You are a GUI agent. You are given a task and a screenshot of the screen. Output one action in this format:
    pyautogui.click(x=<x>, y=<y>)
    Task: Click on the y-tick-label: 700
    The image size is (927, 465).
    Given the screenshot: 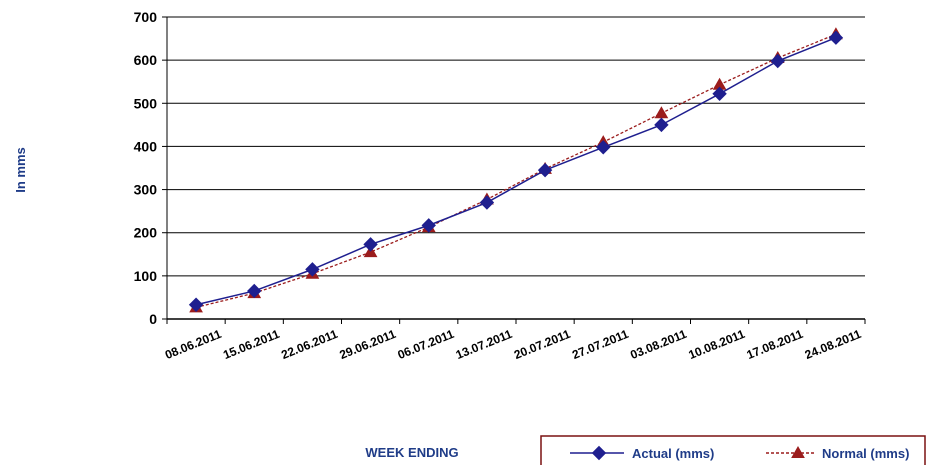 What is the action you would take?
    pyautogui.click(x=146, y=17)
    